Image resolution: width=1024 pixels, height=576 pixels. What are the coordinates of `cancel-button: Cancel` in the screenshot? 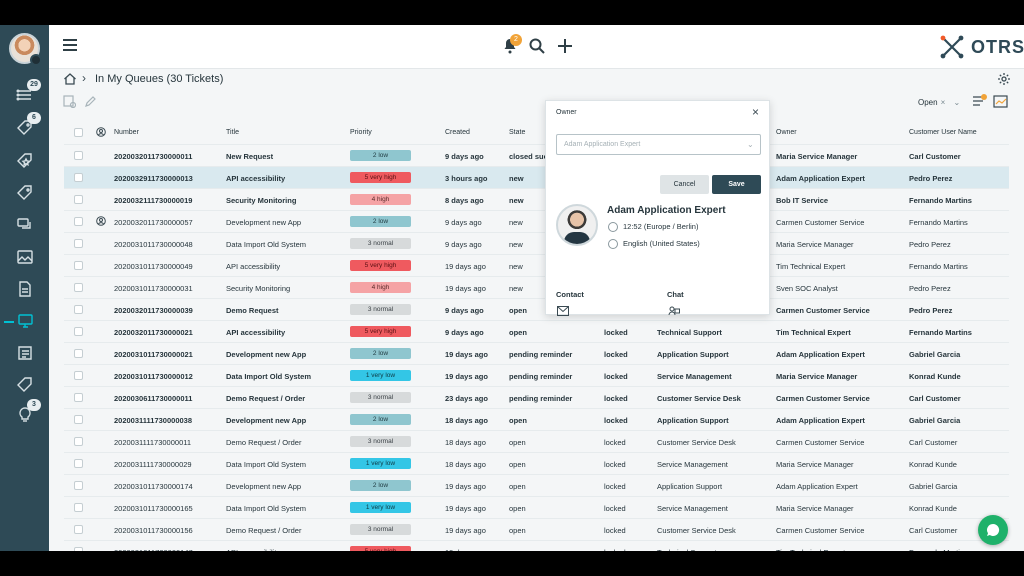 It's located at (684, 184).